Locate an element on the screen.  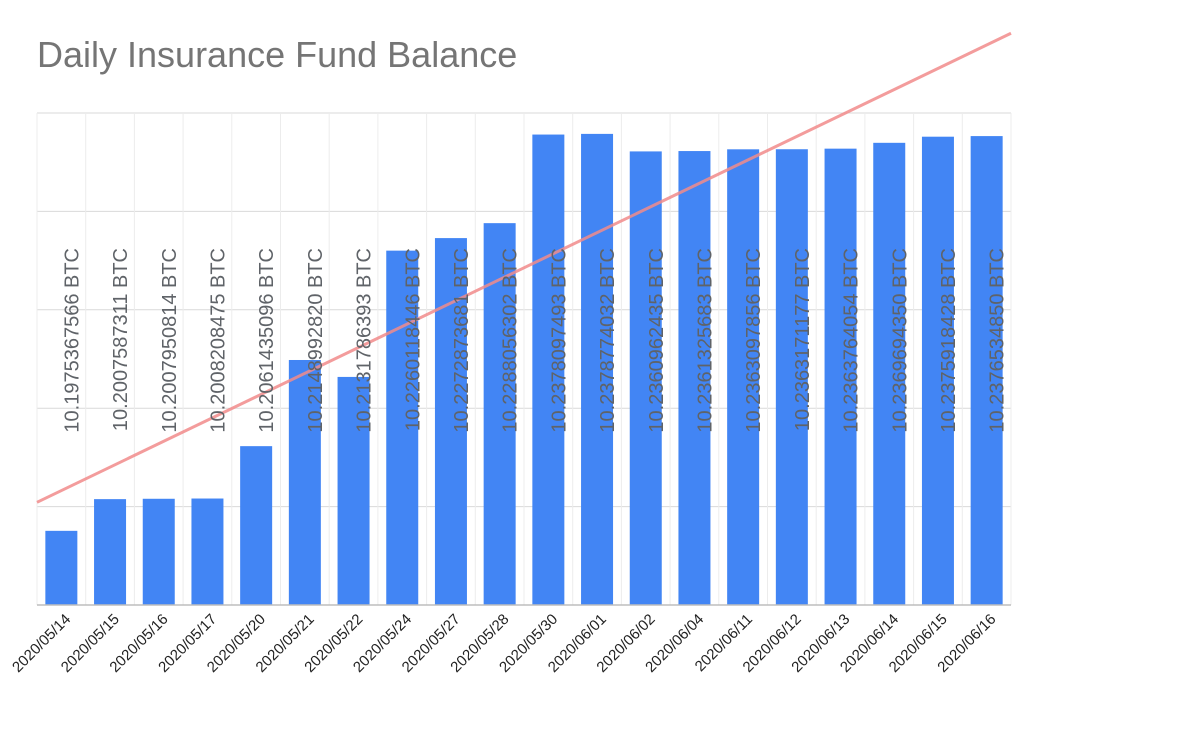
data-label: 10.2376534850 BTC is located at coordinates (998, 340).